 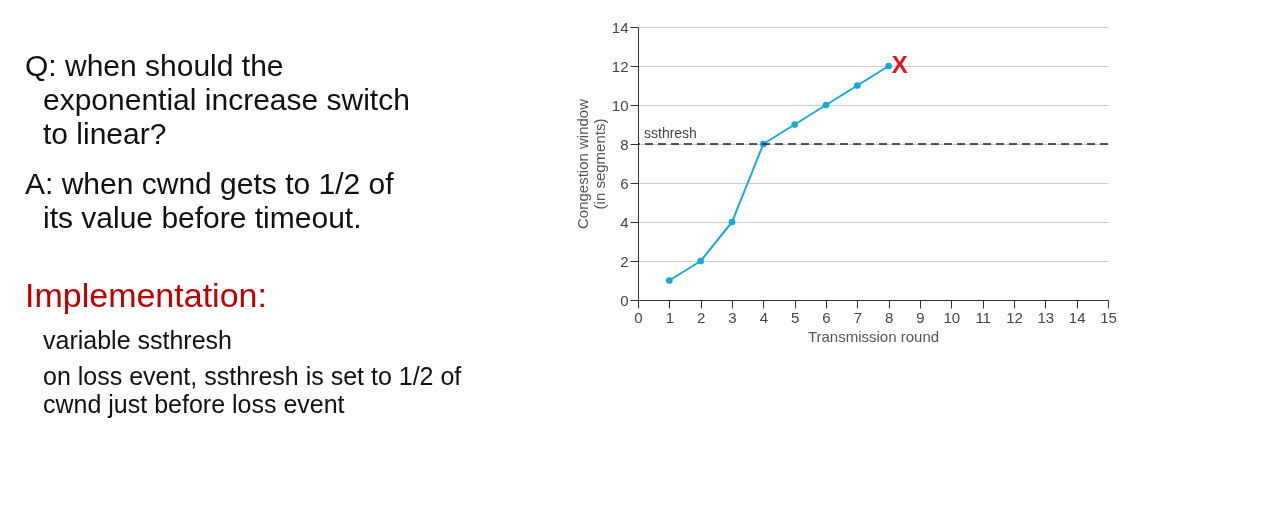 What do you see at coordinates (590, 164) in the screenshot?
I see `y-axis-title: Congestion window (in segments)` at bounding box center [590, 164].